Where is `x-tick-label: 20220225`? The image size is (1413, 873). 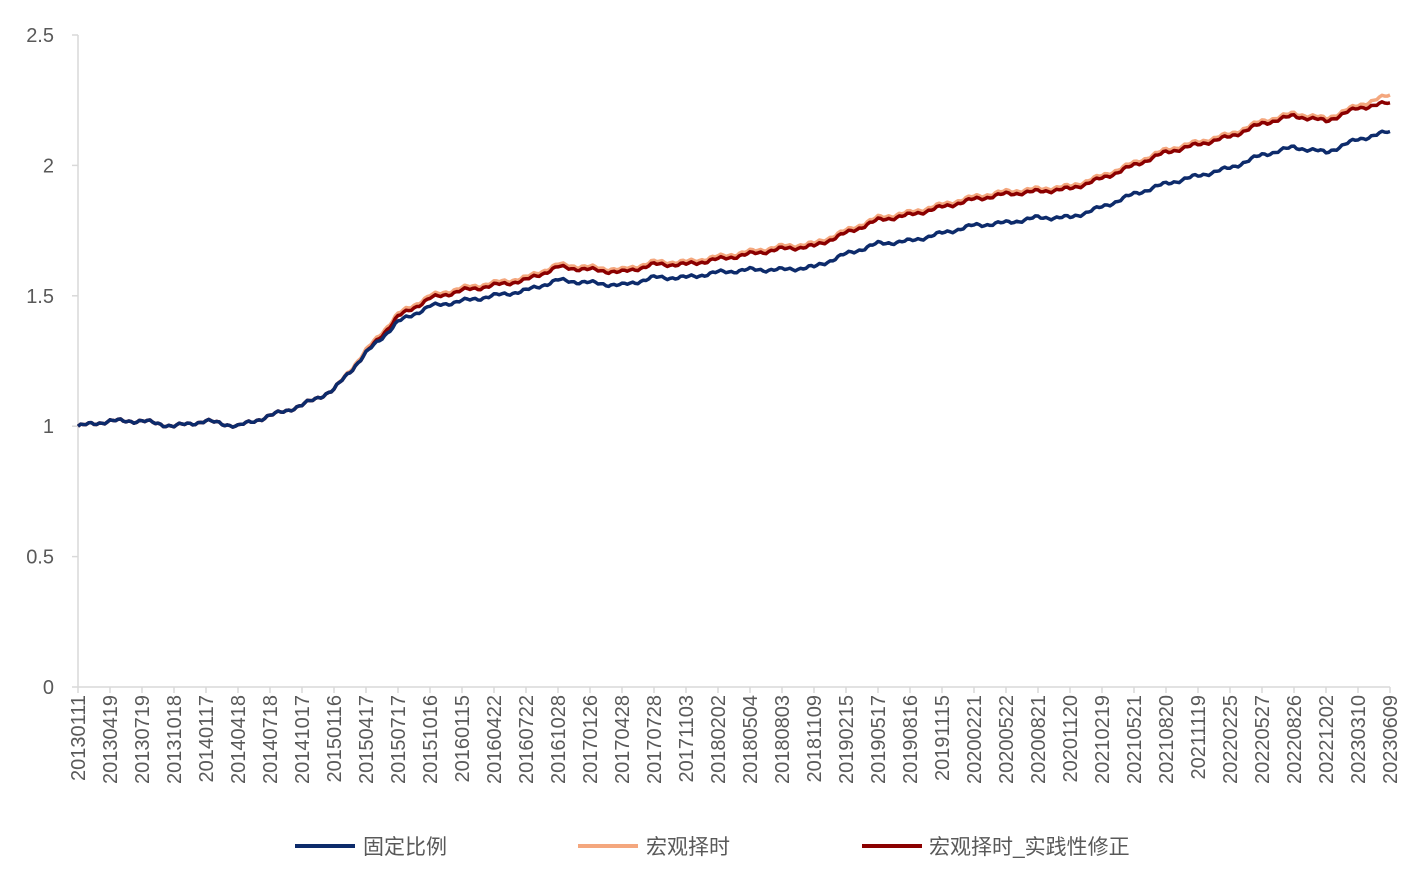
x-tick-label: 20220225 is located at coordinates (1231, 739).